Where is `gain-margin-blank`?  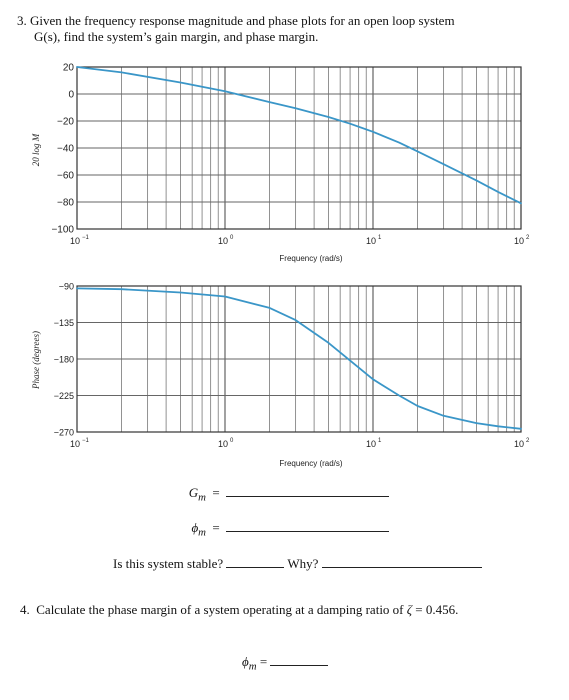
gain-margin-blank is located at coordinates (307, 496).